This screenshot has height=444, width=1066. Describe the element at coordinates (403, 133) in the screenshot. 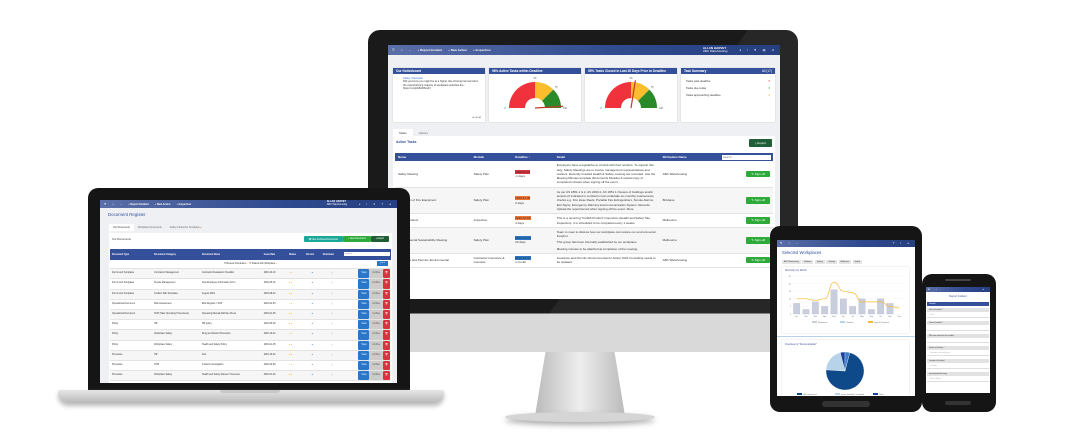

I see `tab-tasks: Tasks` at that location.